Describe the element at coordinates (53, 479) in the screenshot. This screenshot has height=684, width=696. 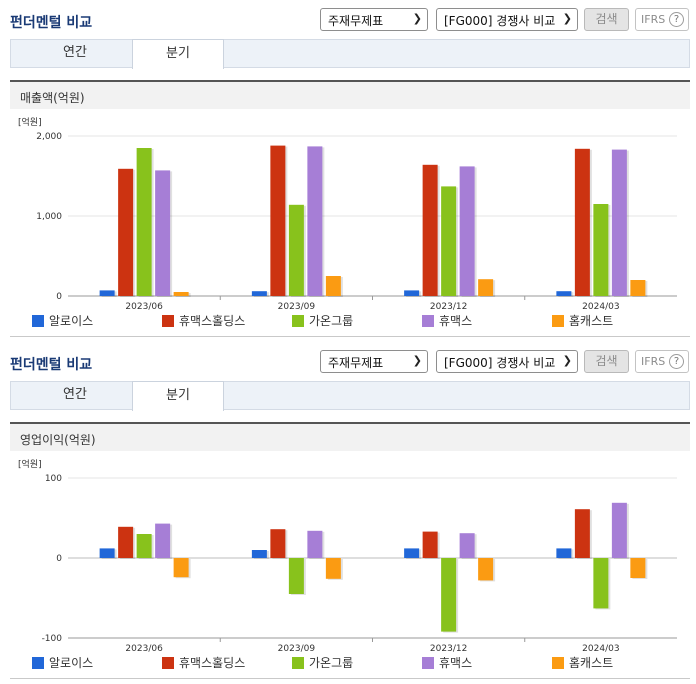
I see `y-tick-label: 100` at that location.